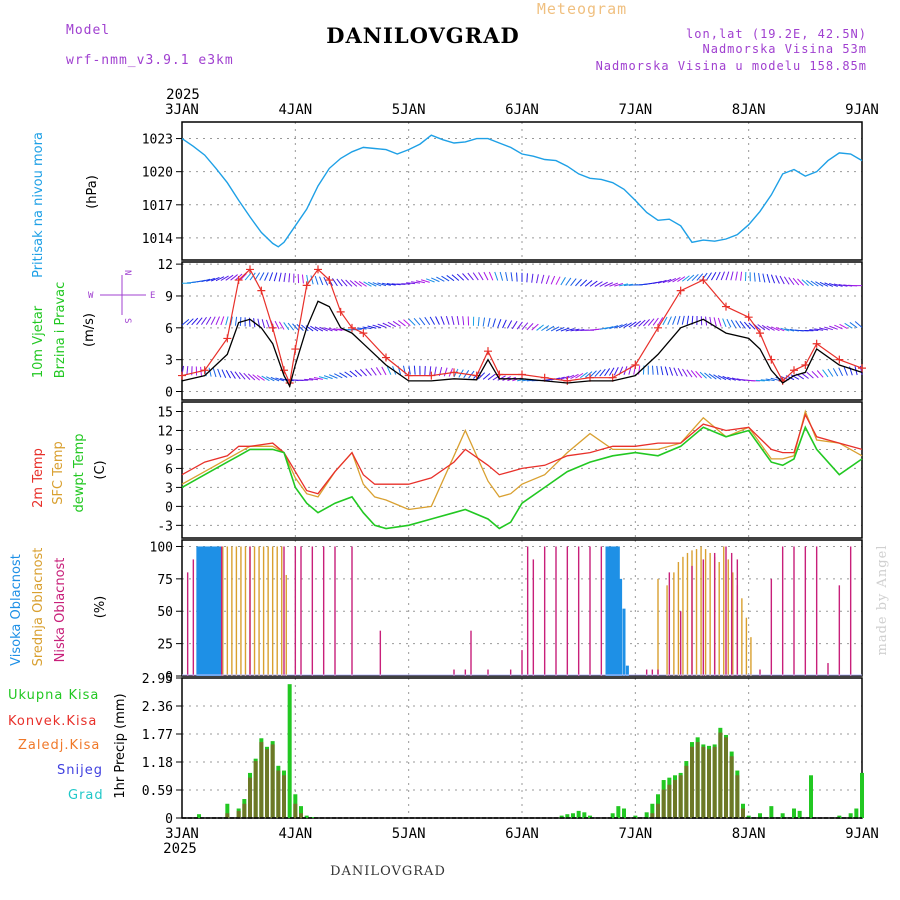 The height and width of the screenshot is (900, 900). I want to click on cloud-ytick-label-1: 25, so click(165, 645).